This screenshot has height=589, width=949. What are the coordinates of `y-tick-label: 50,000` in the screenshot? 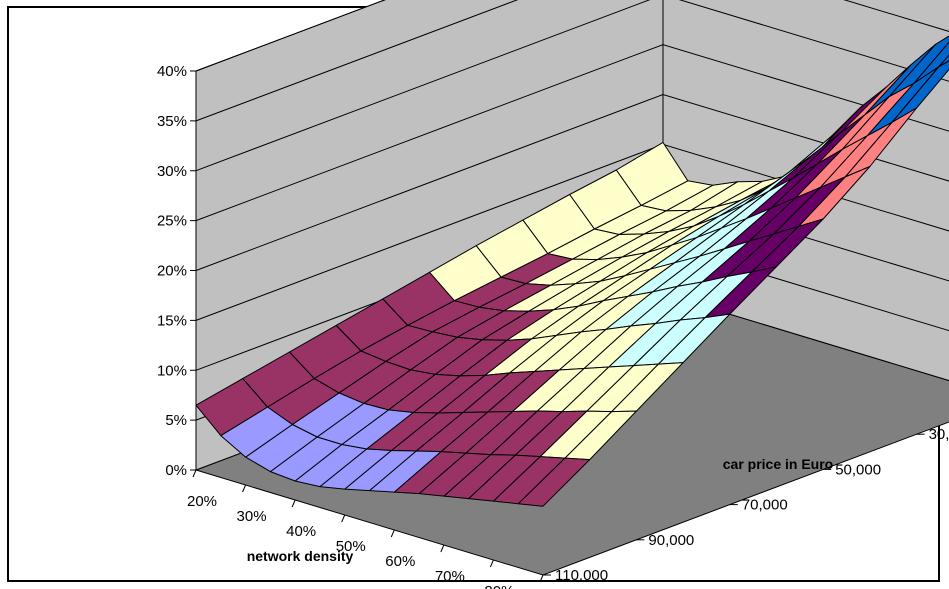 It's located at (858, 469).